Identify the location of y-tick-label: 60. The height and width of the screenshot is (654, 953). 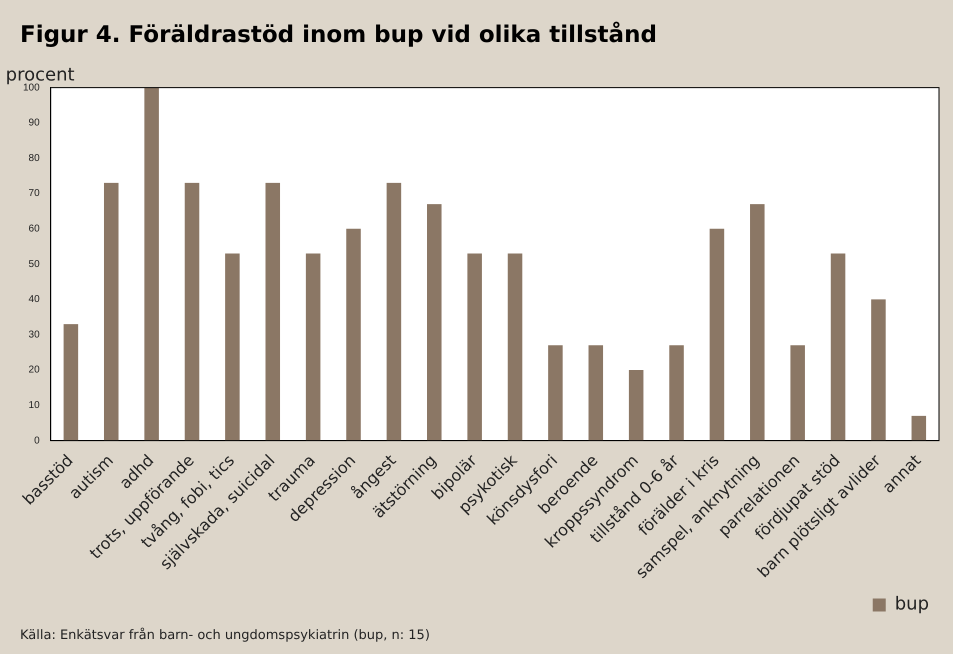
(34, 229).